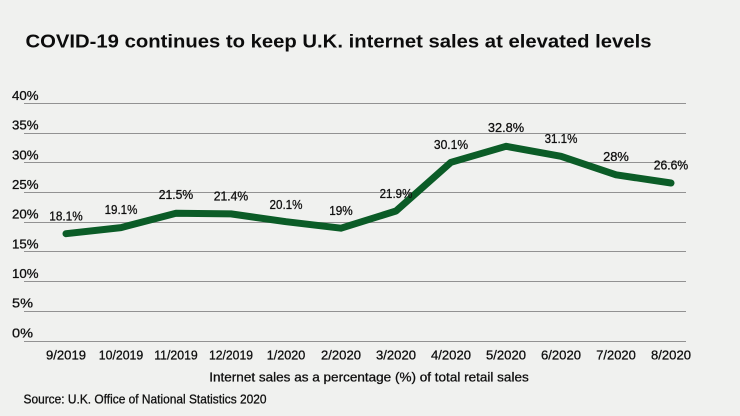  I want to click on svg-text: 10%, so click(25, 273).